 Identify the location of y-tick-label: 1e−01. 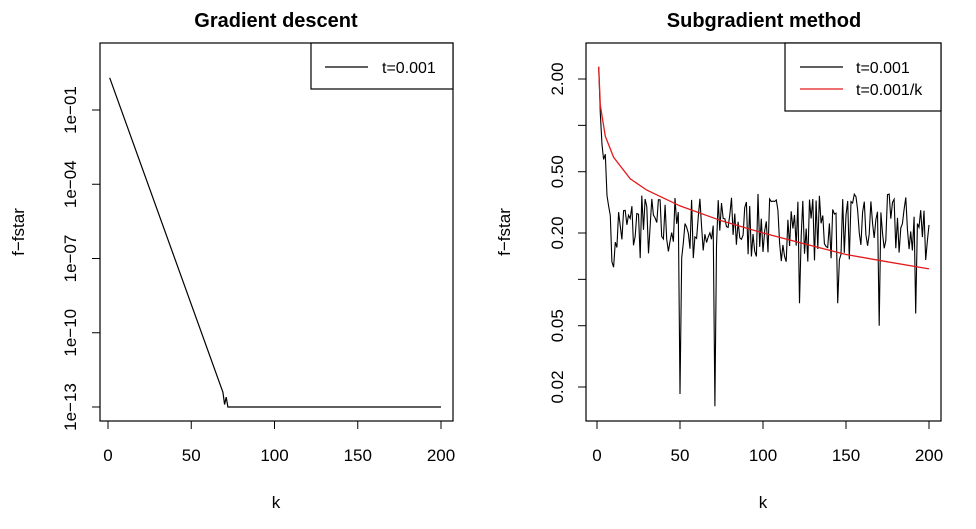
(70, 110).